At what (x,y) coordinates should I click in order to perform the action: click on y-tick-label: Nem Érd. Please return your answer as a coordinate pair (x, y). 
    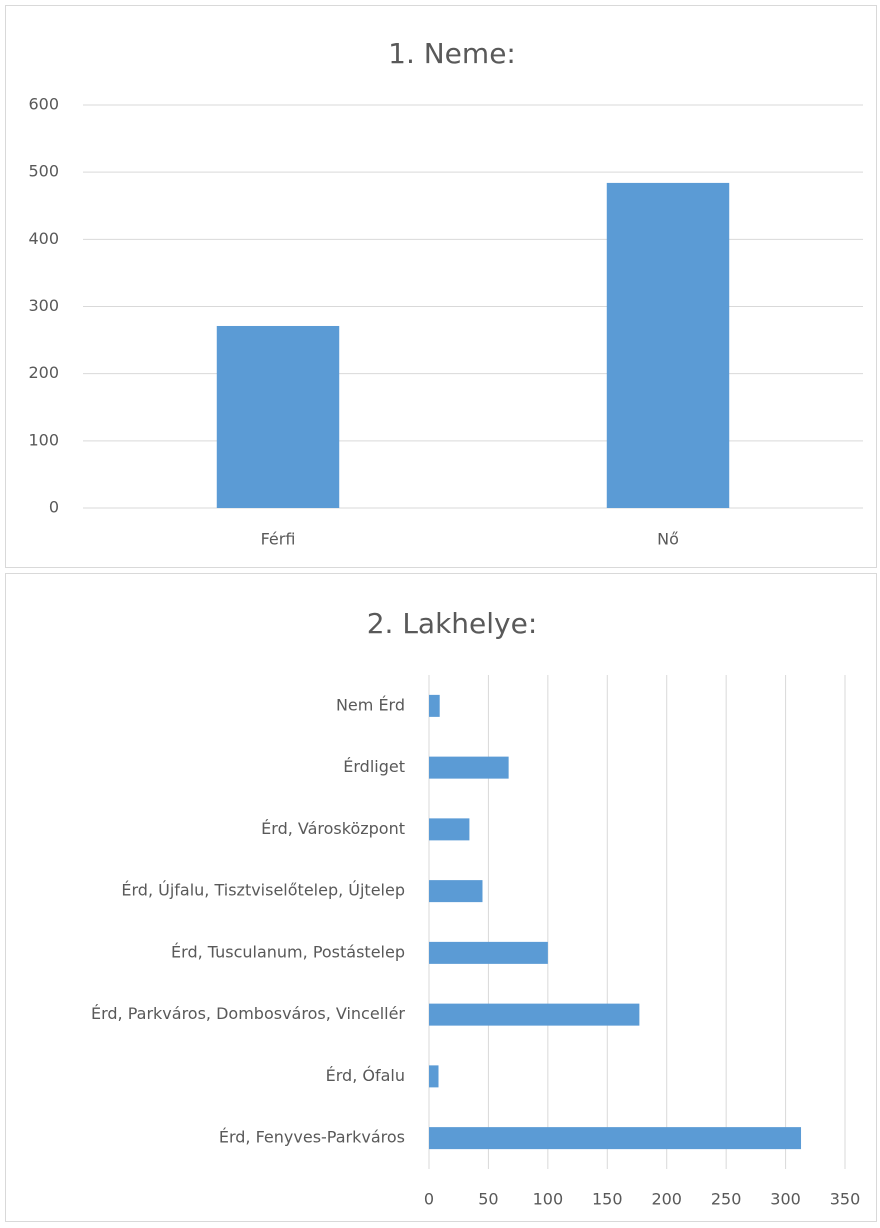
    Looking at the image, I should click on (370, 704).